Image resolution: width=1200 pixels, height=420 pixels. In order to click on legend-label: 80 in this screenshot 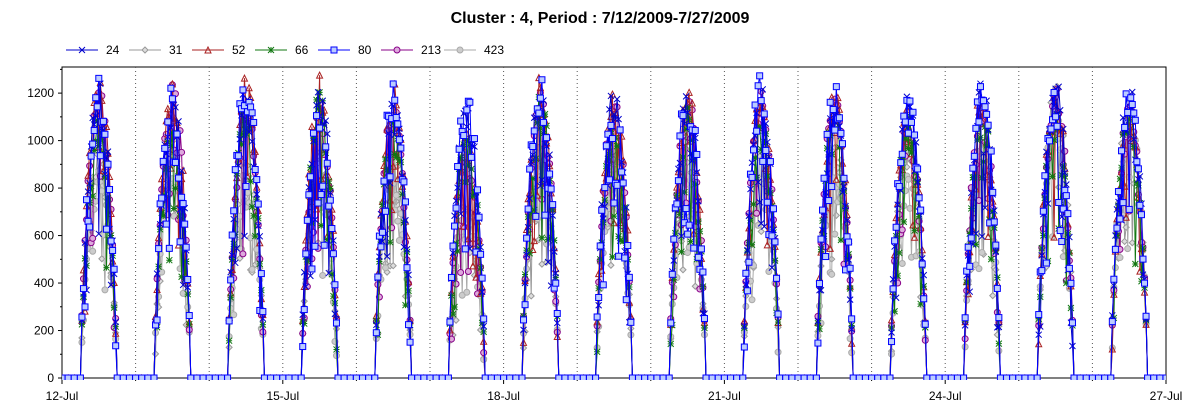, I will do `click(365, 50)`.